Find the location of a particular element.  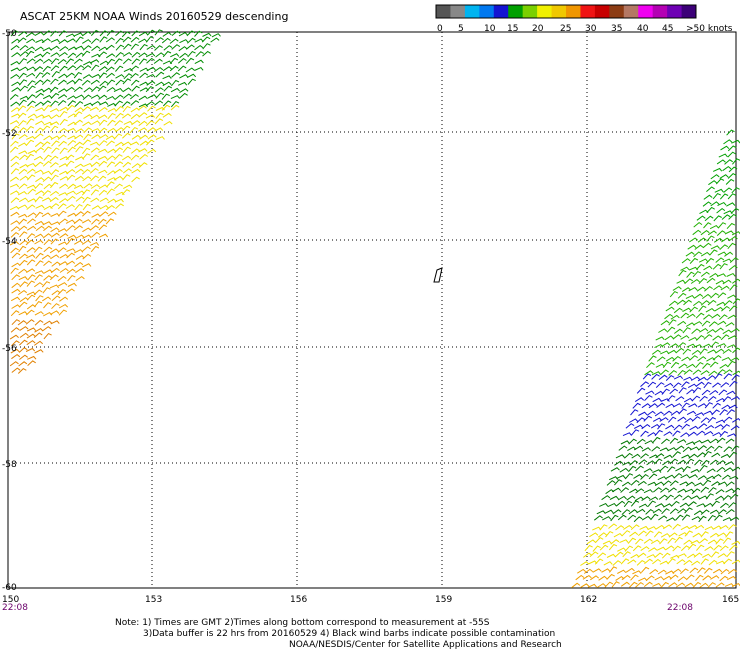

legend-label: 10 is located at coordinates (490, 29).